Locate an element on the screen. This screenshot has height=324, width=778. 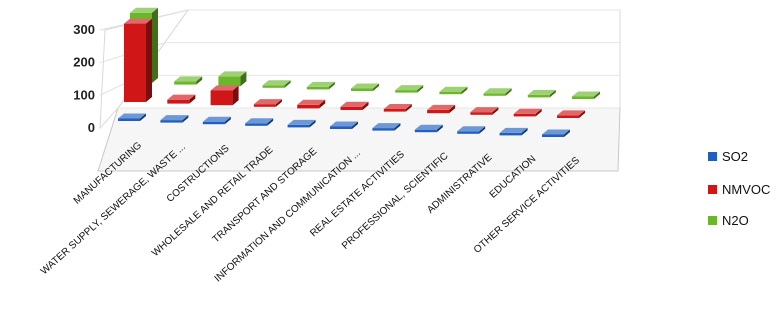
legend-item-n2o: N2O is located at coordinates (728, 220).